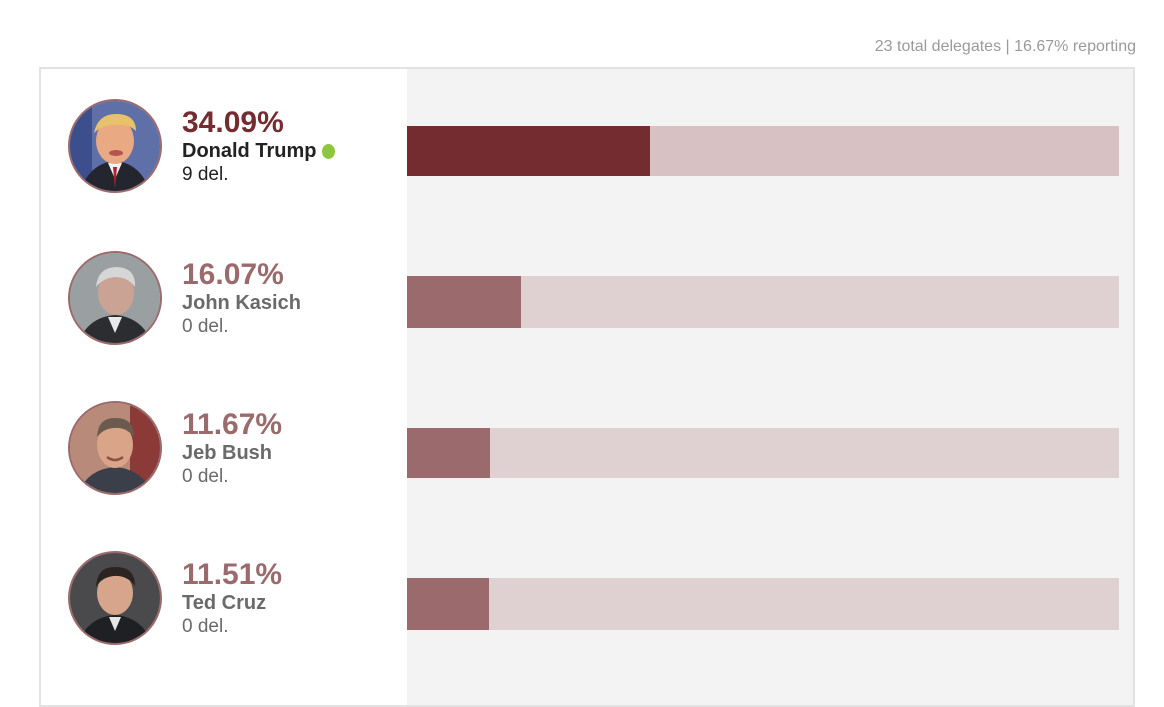  I want to click on results-summary: 23 total delegates | 16.67% reporting, so click(1005, 47).